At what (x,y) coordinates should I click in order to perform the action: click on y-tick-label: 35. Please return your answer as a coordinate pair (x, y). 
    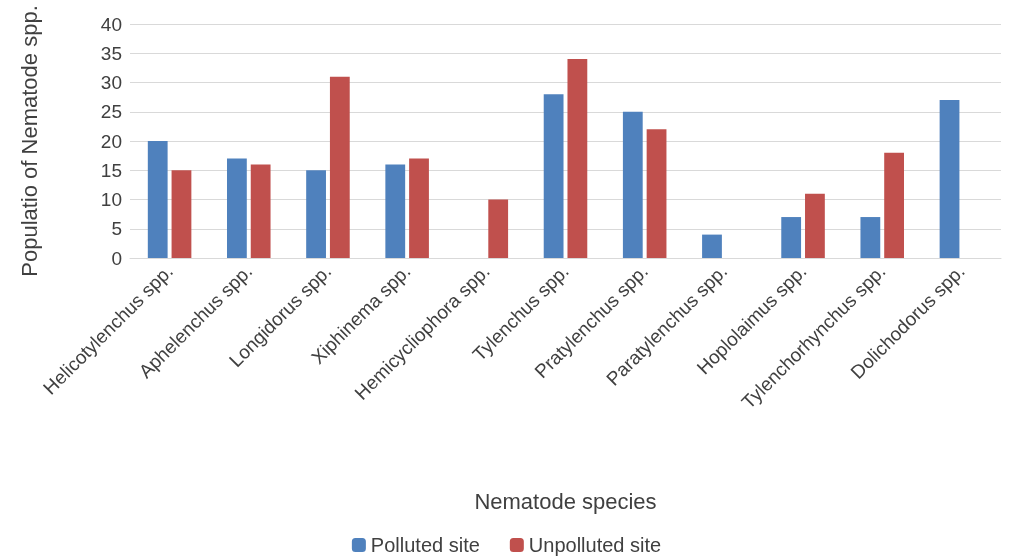
    Looking at the image, I should click on (111, 53).